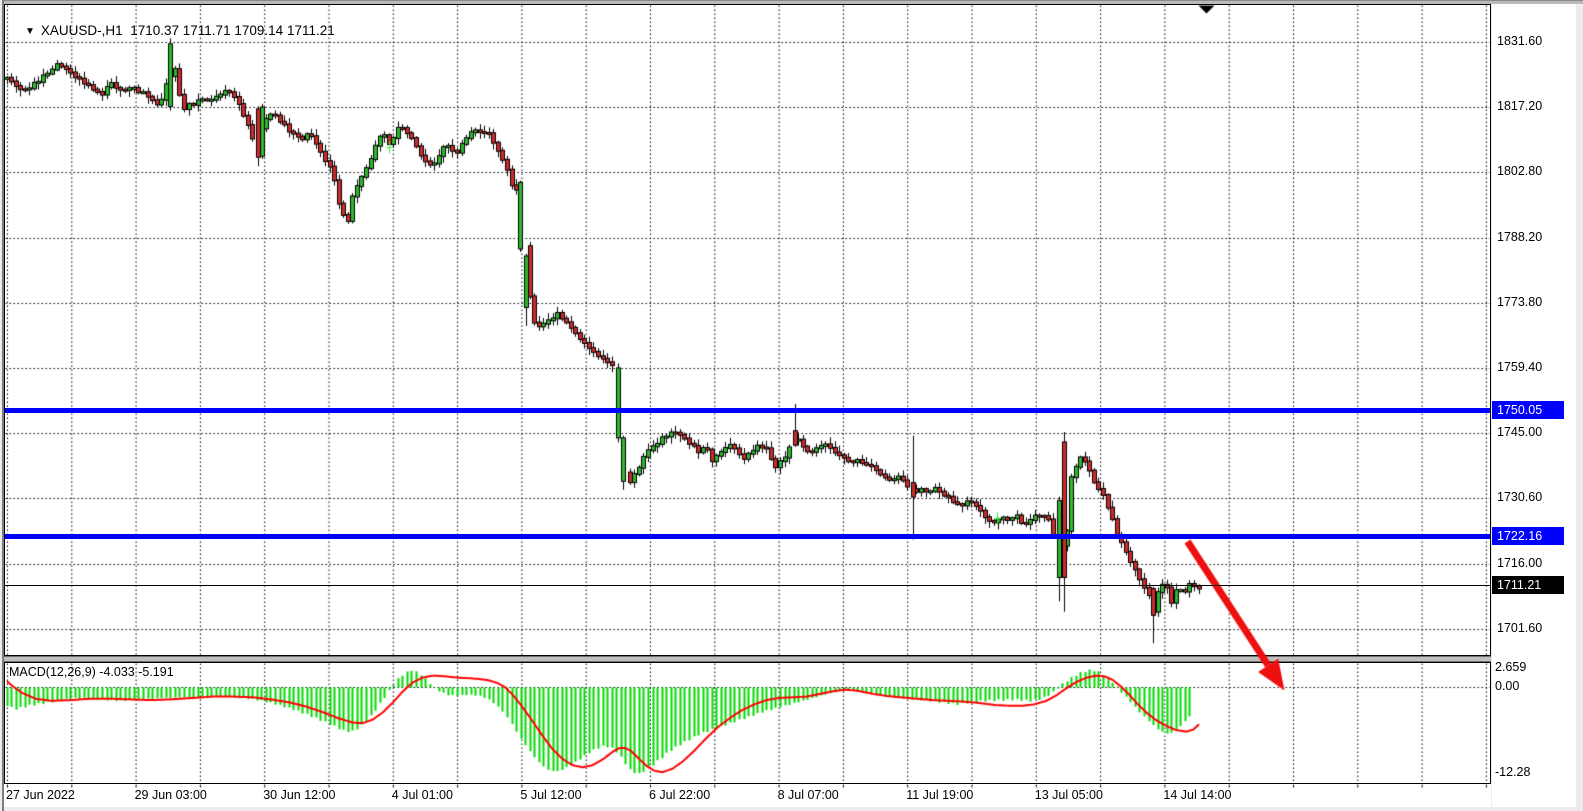  What do you see at coordinates (1520, 562) in the screenshot?
I see `price-tick-label: 1716.00` at bounding box center [1520, 562].